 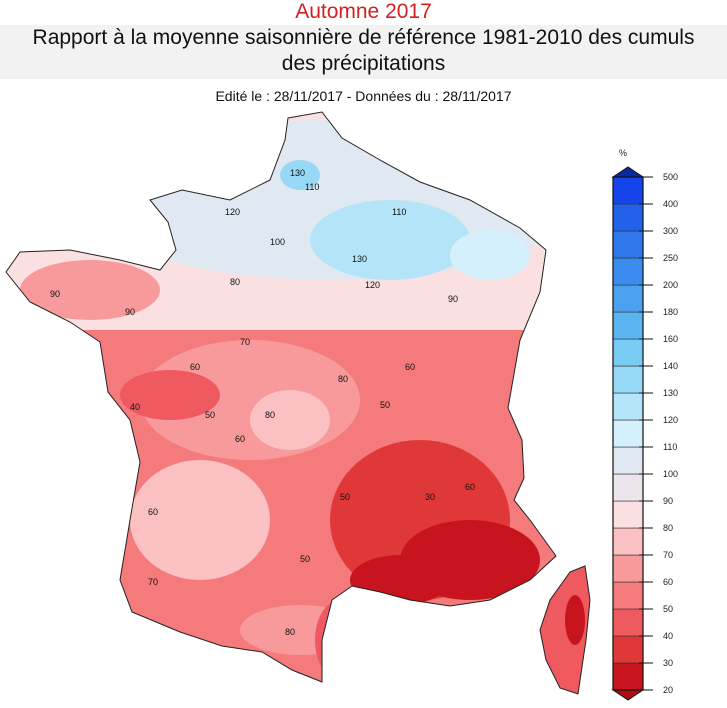 I want to click on legend-tick-label: 80, so click(x=668, y=528).